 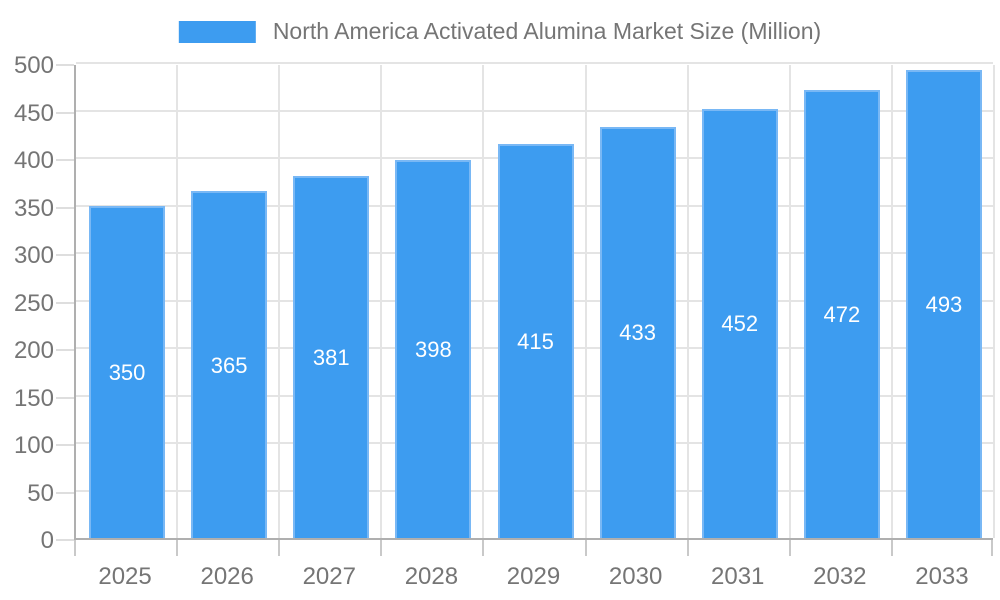 I want to click on y-axis-label: 100, so click(x=33, y=445).